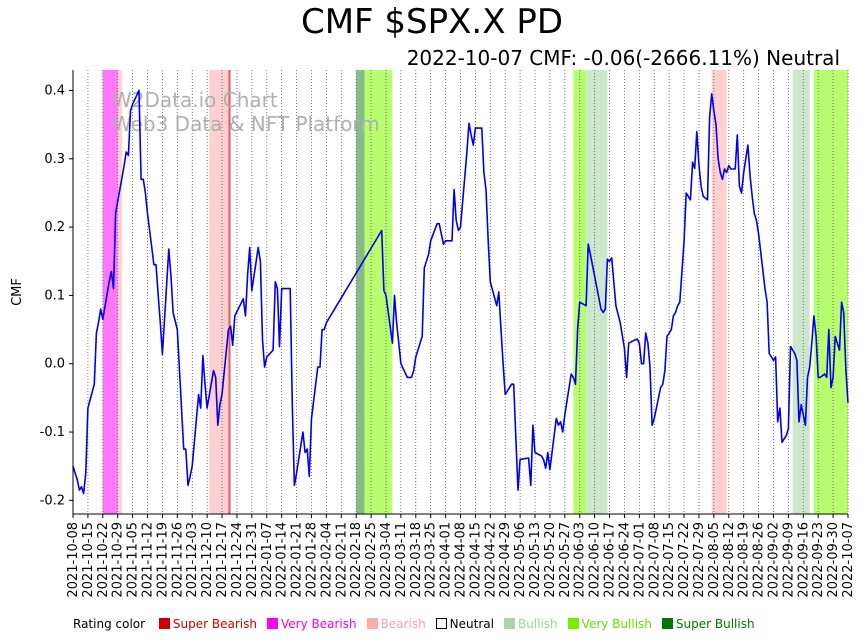  Describe the element at coordinates (818, 560) in the screenshot. I see `x-tick-label: 2022-09-23` at that location.